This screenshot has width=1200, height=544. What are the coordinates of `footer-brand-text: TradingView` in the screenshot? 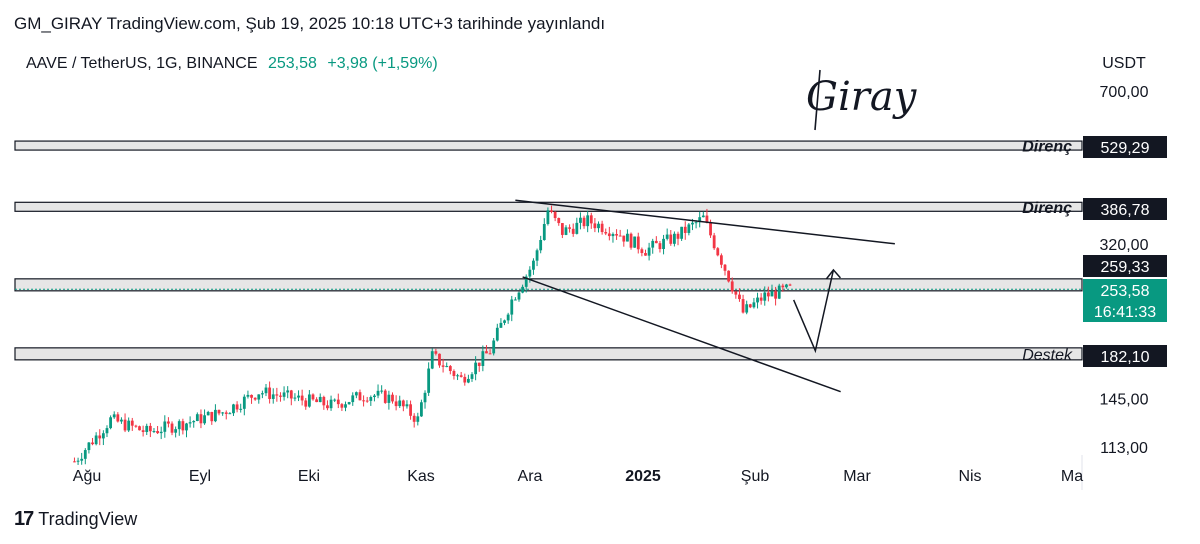 It's located at (88, 519).